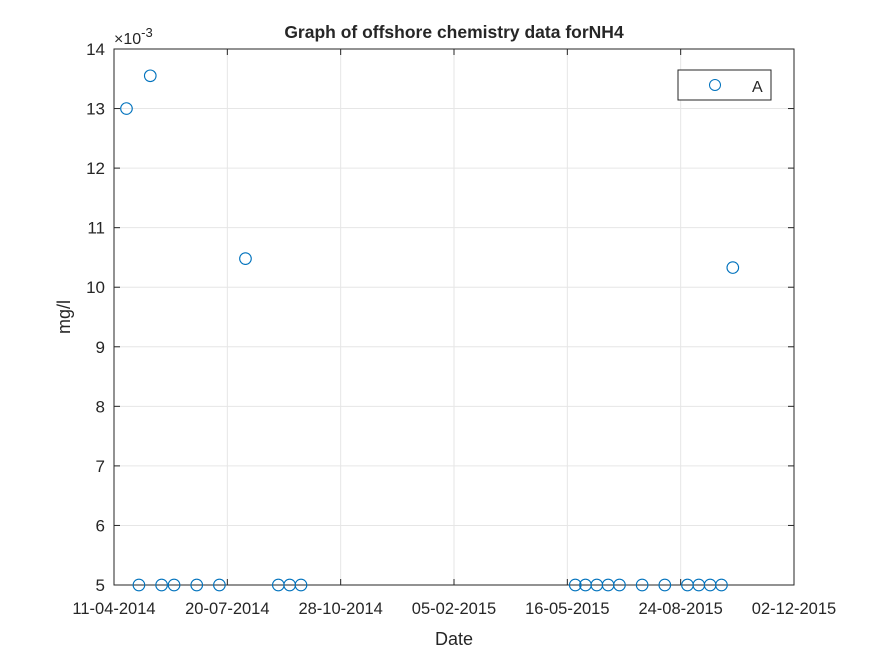 This screenshot has height=656, width=875. I want to click on y-tick-label: 11, so click(96, 228).